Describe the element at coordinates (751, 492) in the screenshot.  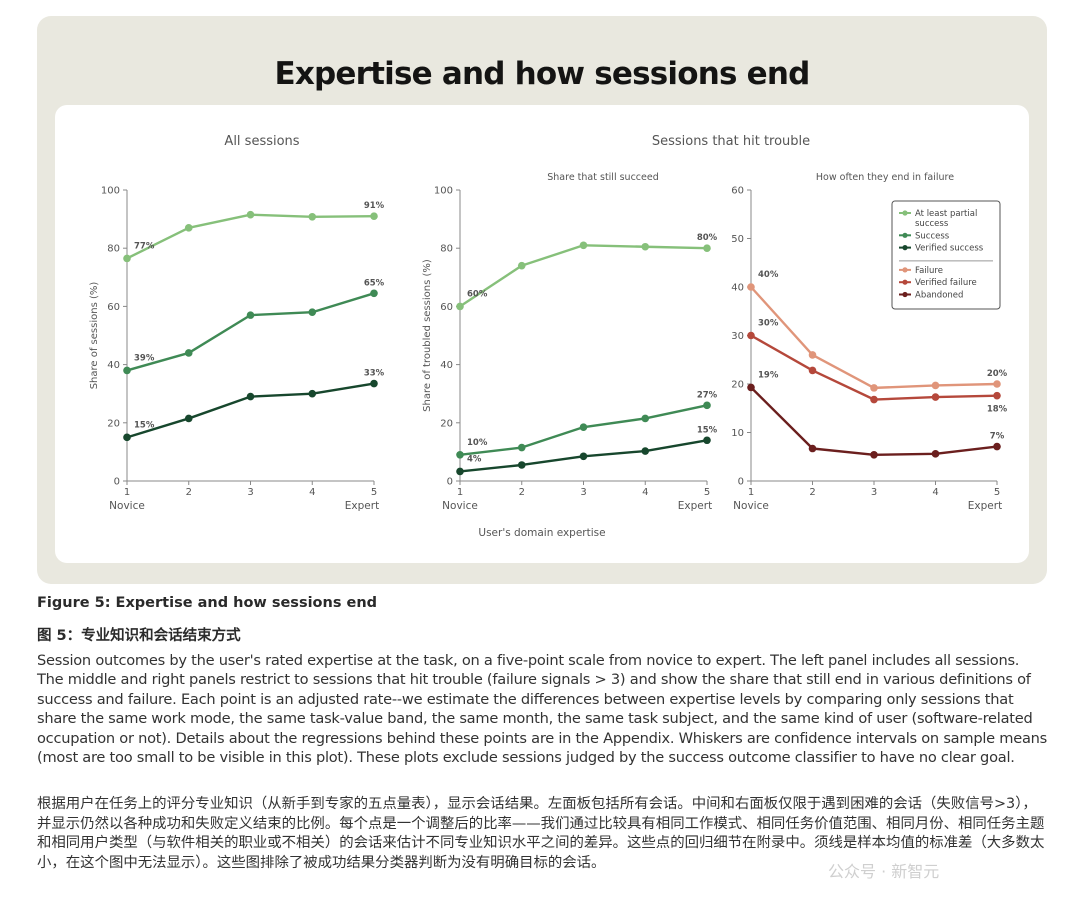
I see `right-x-tick-label: 1` at that location.